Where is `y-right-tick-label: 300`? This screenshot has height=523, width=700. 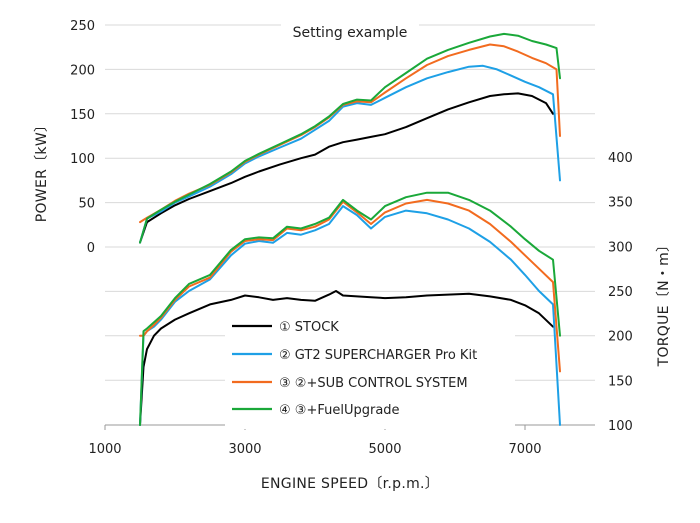
y-right-tick-label: 300 is located at coordinates (620, 247).